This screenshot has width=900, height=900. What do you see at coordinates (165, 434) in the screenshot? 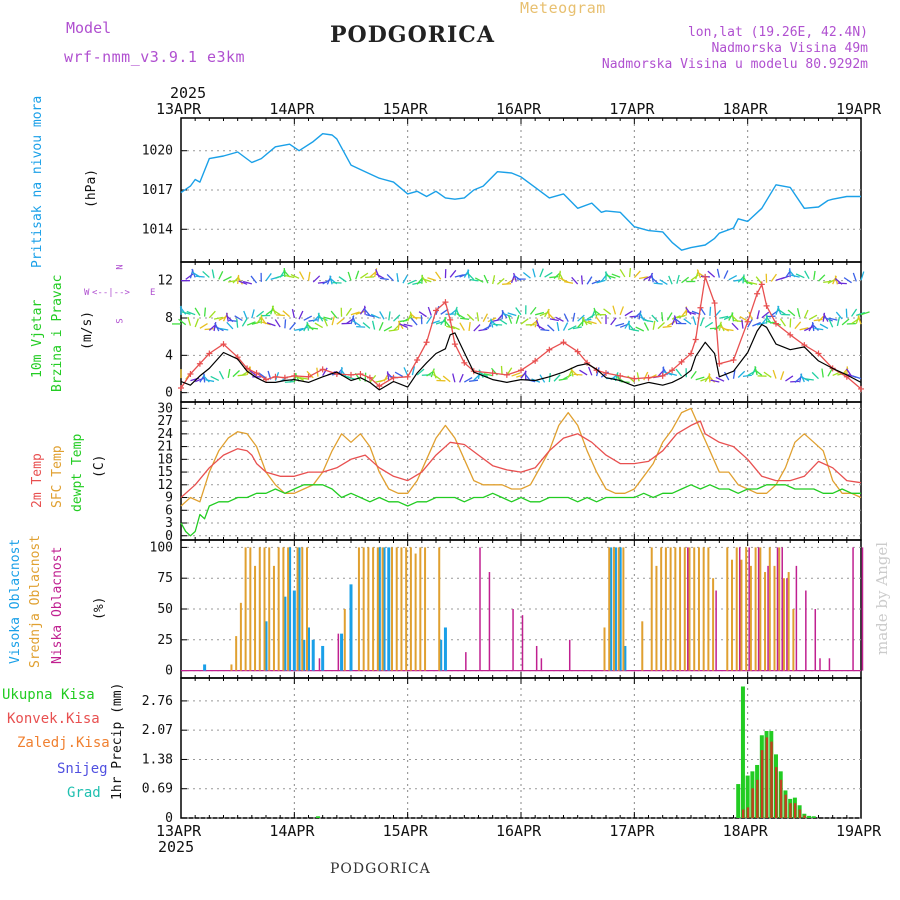
I see `y-tick-label: 24` at bounding box center [165, 434].